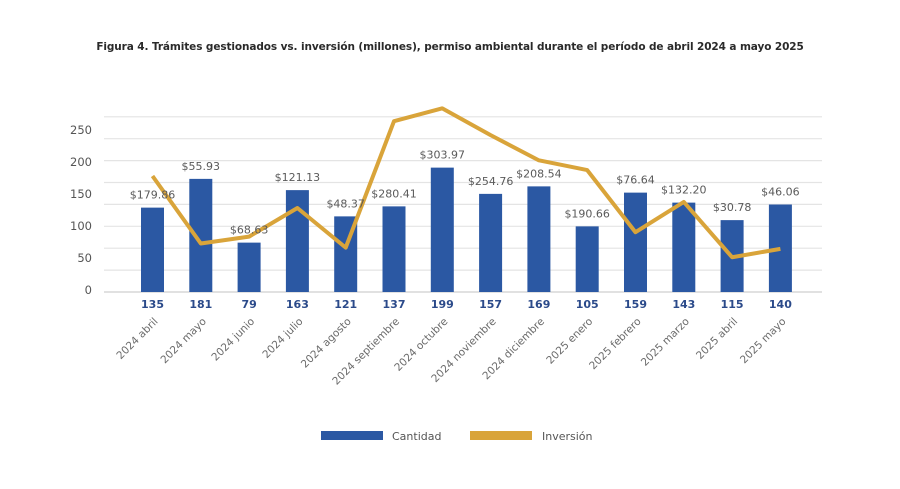  What do you see at coordinates (282, 338) in the screenshot?
I see `x-tick-label: 2024 julio` at bounding box center [282, 338].